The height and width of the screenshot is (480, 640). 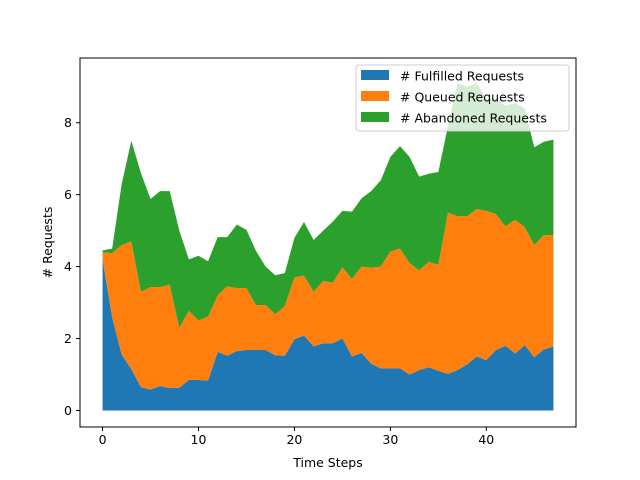 I want to click on x-axis-ticks: 0 10 20 30 40, so click(x=296, y=437).